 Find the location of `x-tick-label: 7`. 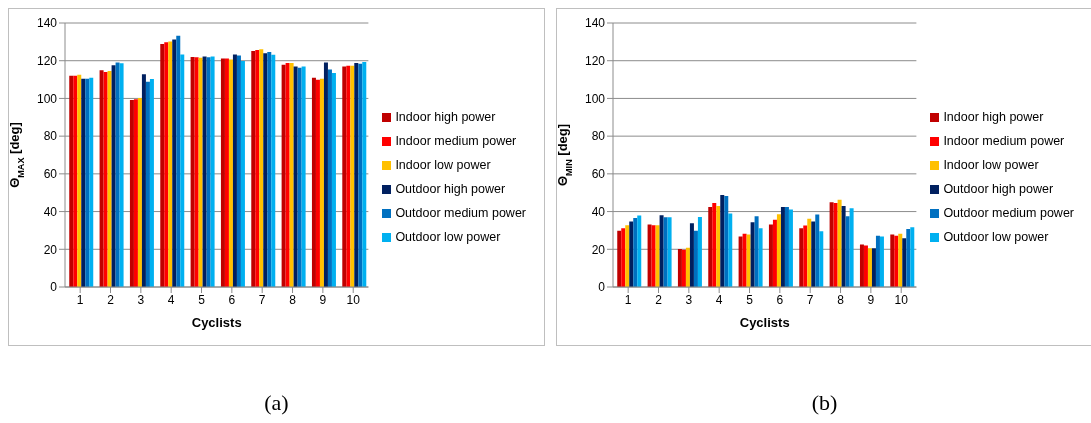

x-tick-label: 7 is located at coordinates (810, 299).